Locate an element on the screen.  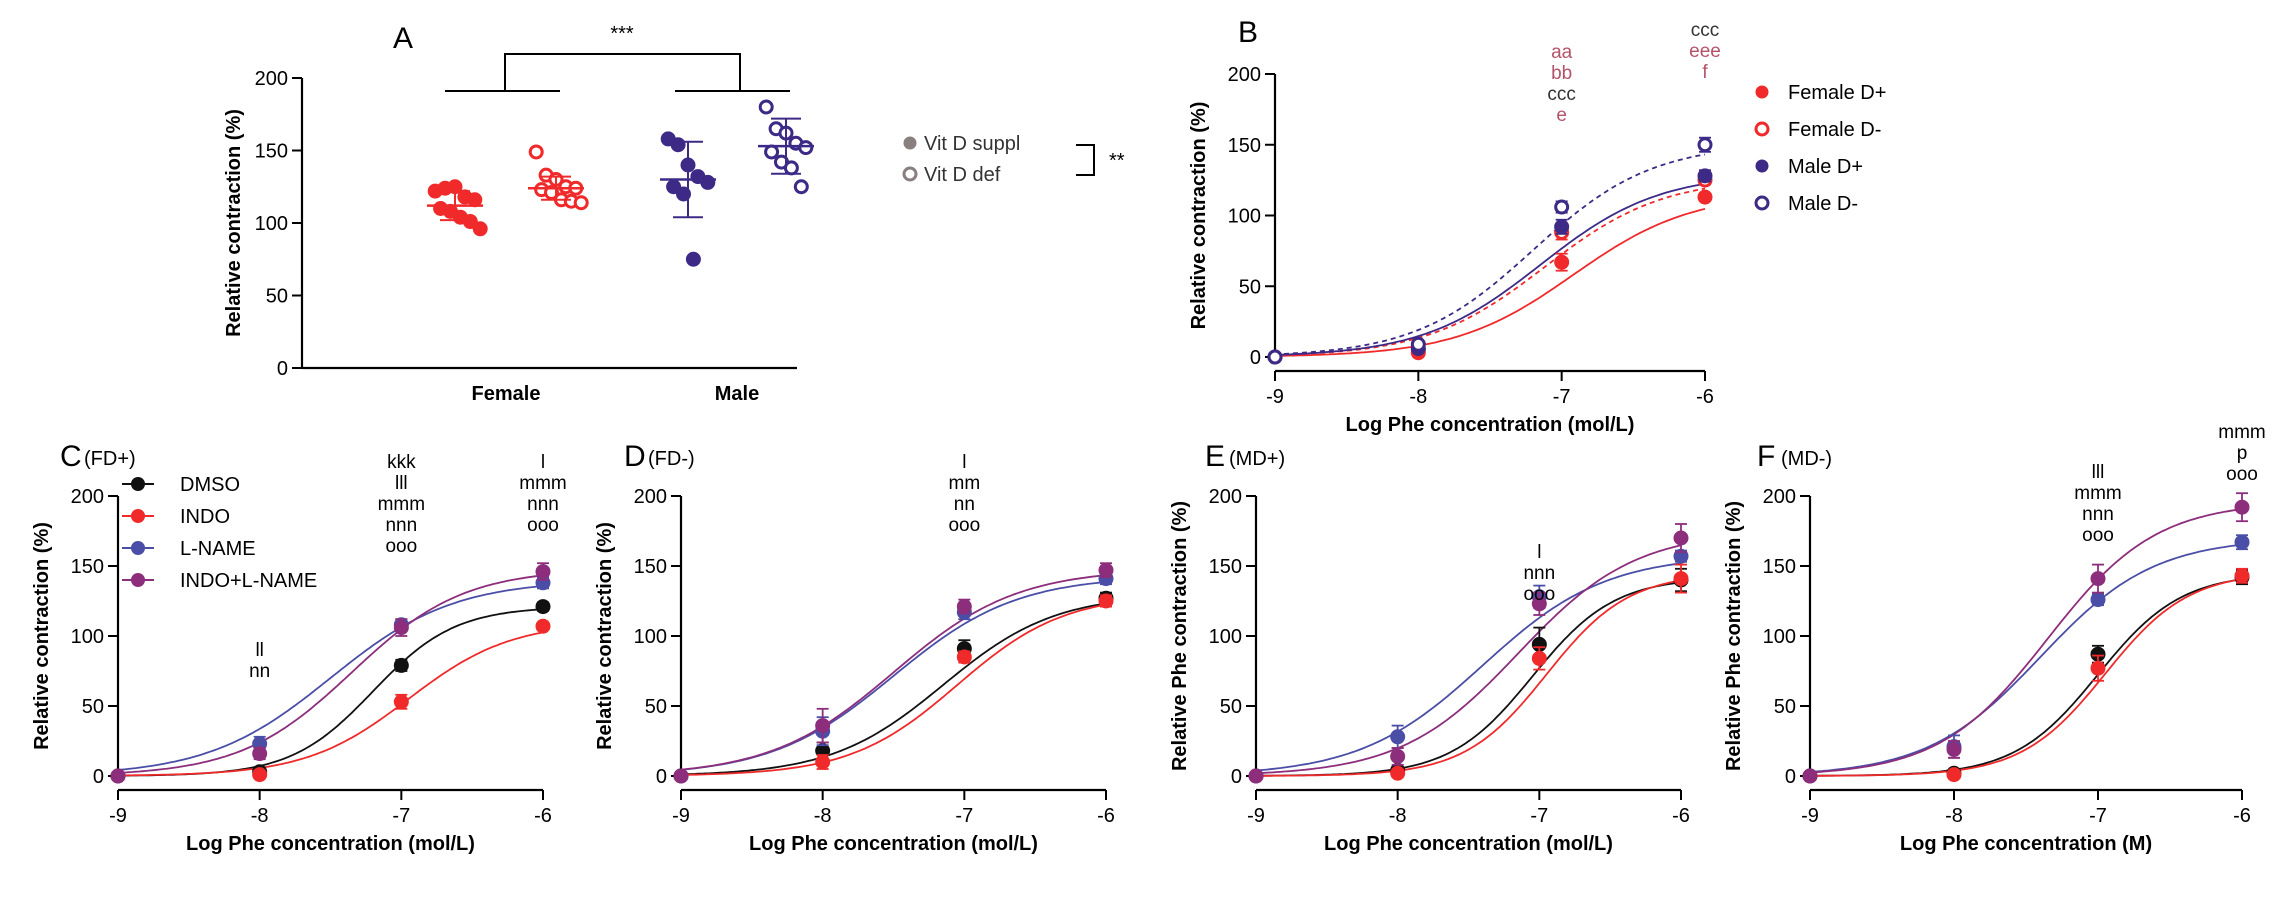
significance-annotation: p is located at coordinates (2242, 453).